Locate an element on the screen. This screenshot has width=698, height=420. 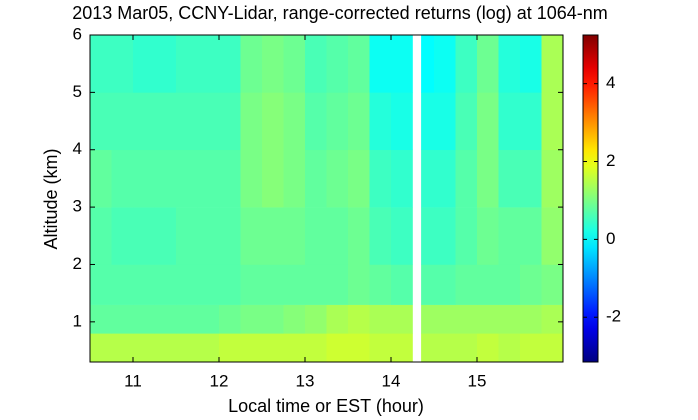
colorbar-tick-label: -2 is located at coordinates (613, 316).